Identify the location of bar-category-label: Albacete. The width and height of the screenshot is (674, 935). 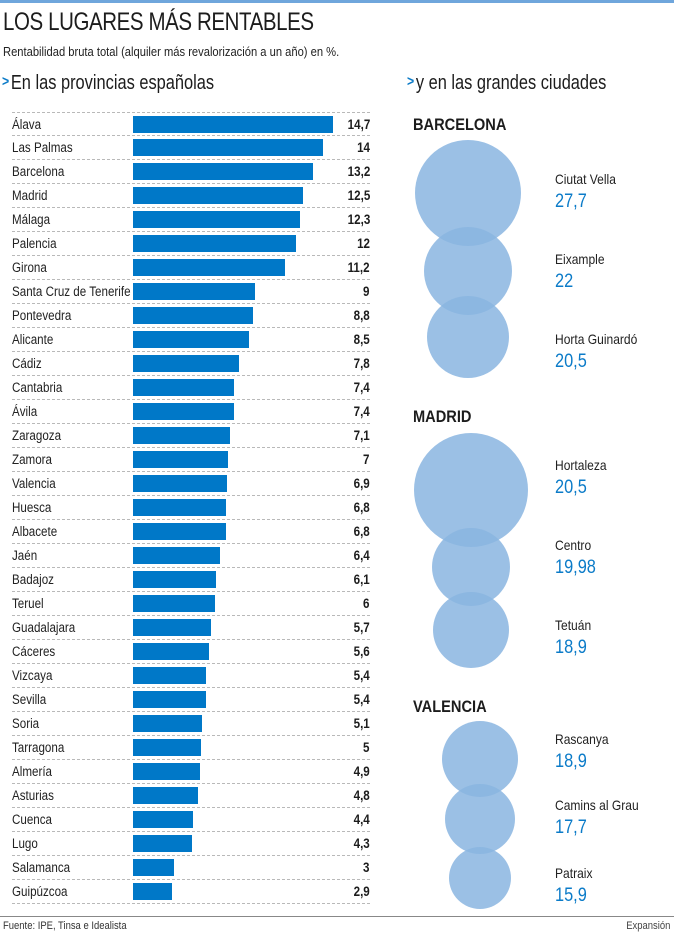
(35, 531).